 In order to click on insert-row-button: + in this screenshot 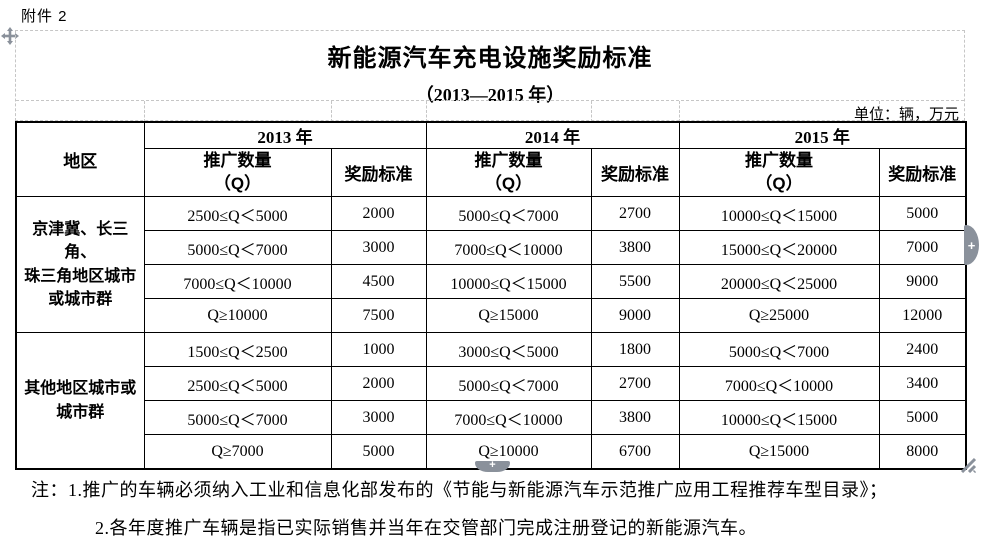, I will do `click(492, 465)`.